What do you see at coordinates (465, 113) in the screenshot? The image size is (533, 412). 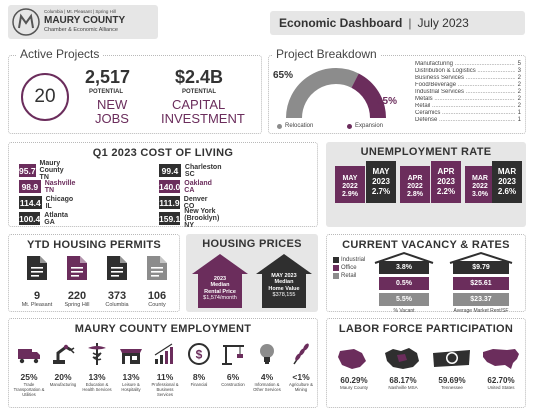 I see `industry-name: Ceramics` at bounding box center [465, 113].